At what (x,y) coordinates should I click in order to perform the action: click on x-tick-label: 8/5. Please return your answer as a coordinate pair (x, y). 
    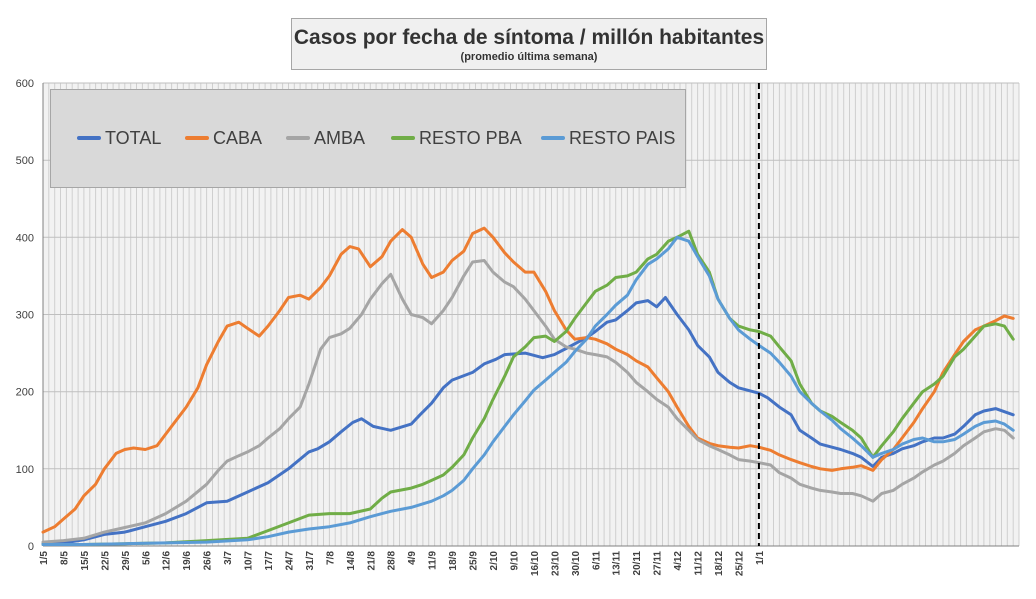
    Looking at the image, I should click on (65, 558).